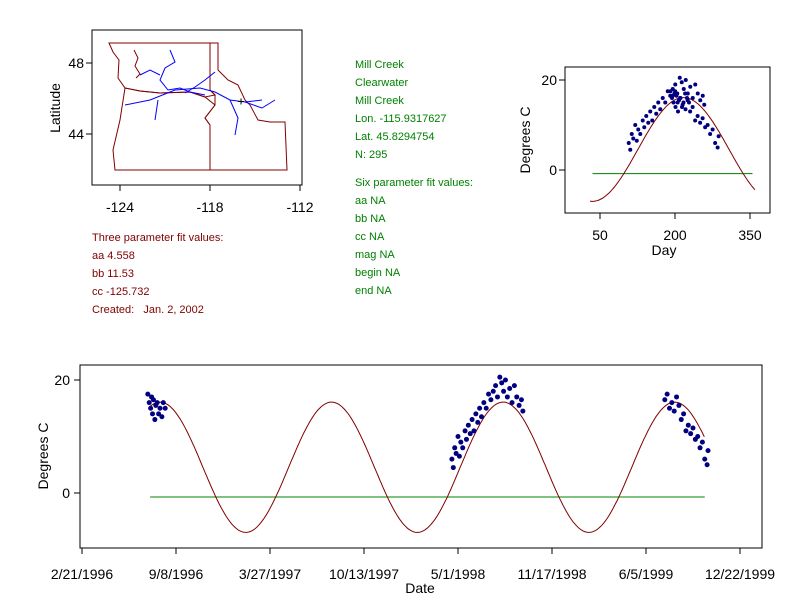 The height and width of the screenshot is (611, 792). I want to click on x-tick-label: 3/27/1997, so click(270, 574).